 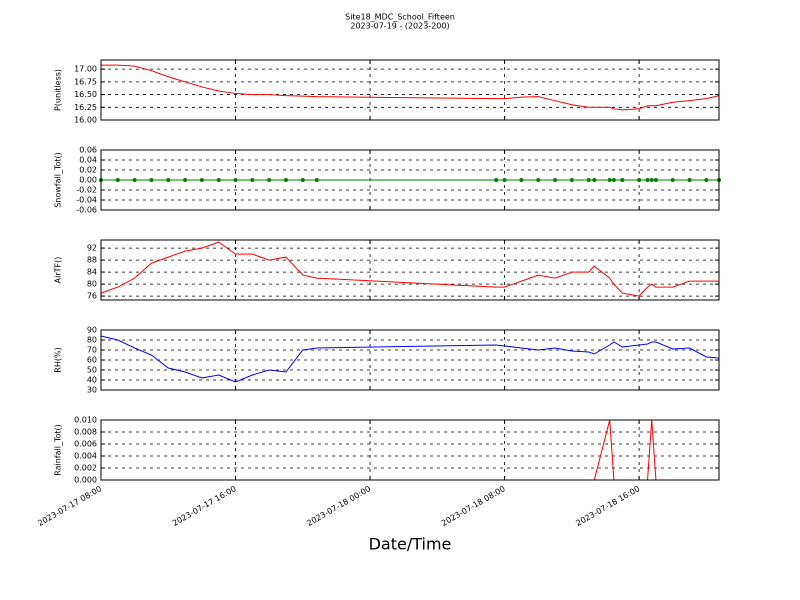 I want to click on y-tick-label: 17.00, so click(x=85, y=69).